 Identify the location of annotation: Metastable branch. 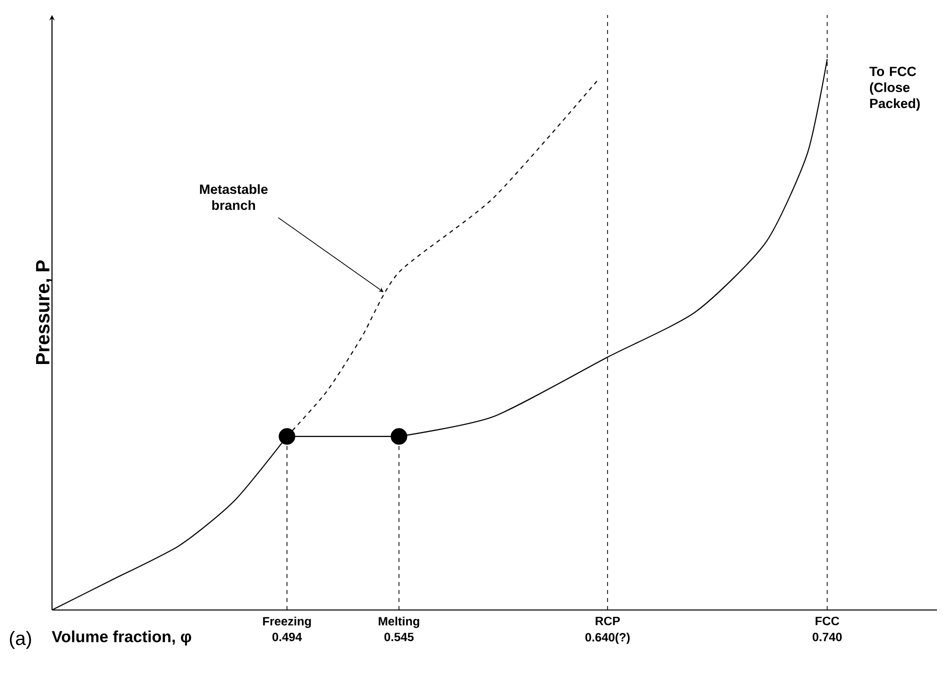
(234, 197).